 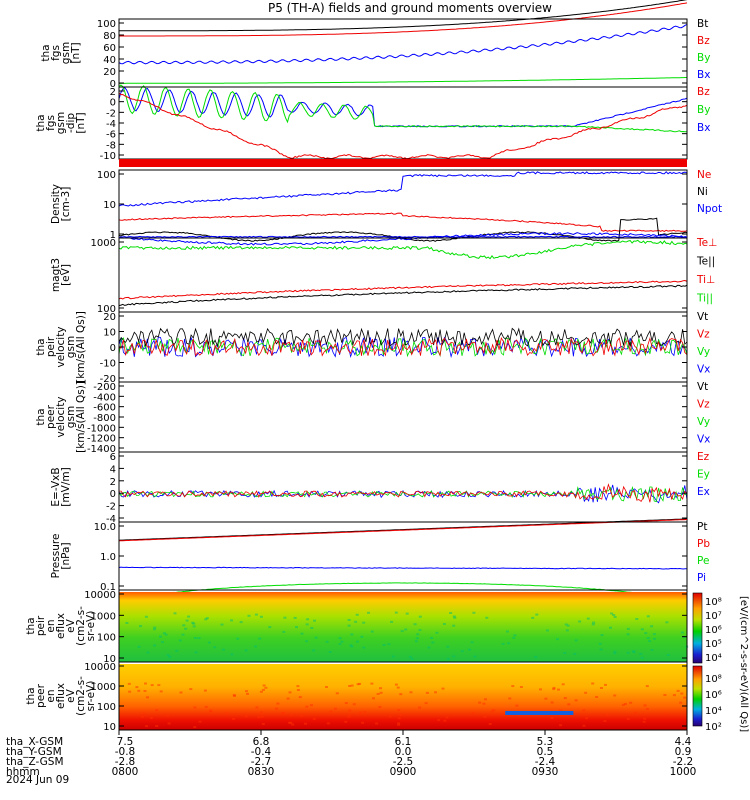 I want to click on y-axis-label: [eV], so click(x=66, y=275).